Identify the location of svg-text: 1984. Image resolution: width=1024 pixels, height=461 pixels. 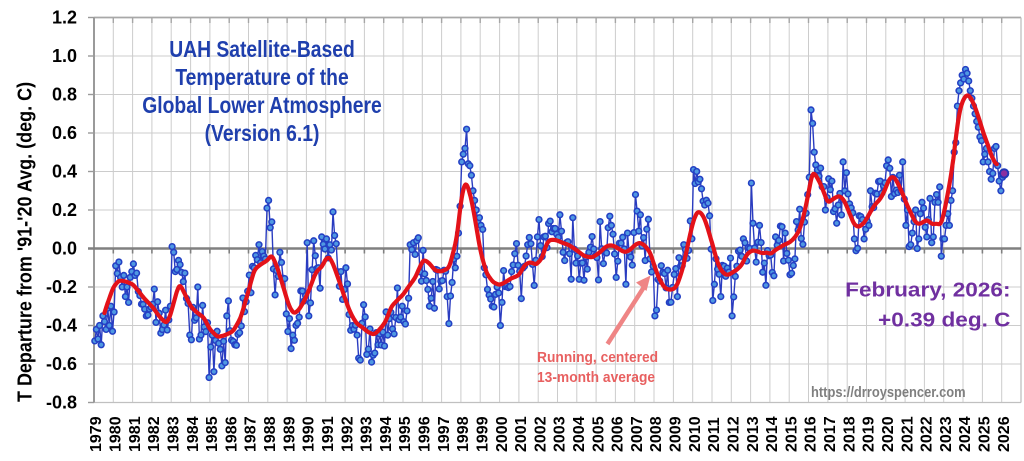
(193, 434).